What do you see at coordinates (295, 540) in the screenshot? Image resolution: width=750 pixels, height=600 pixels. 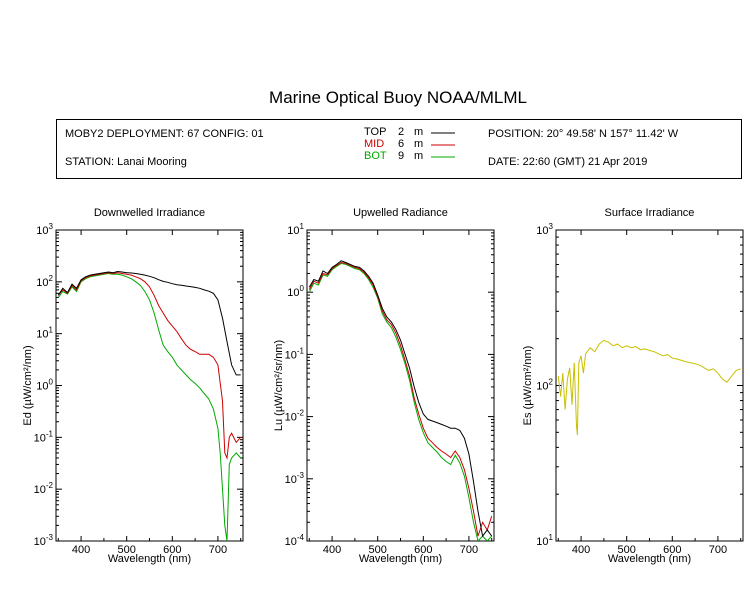 I see `y-tick-label: 10⁻⁴` at bounding box center [295, 540].